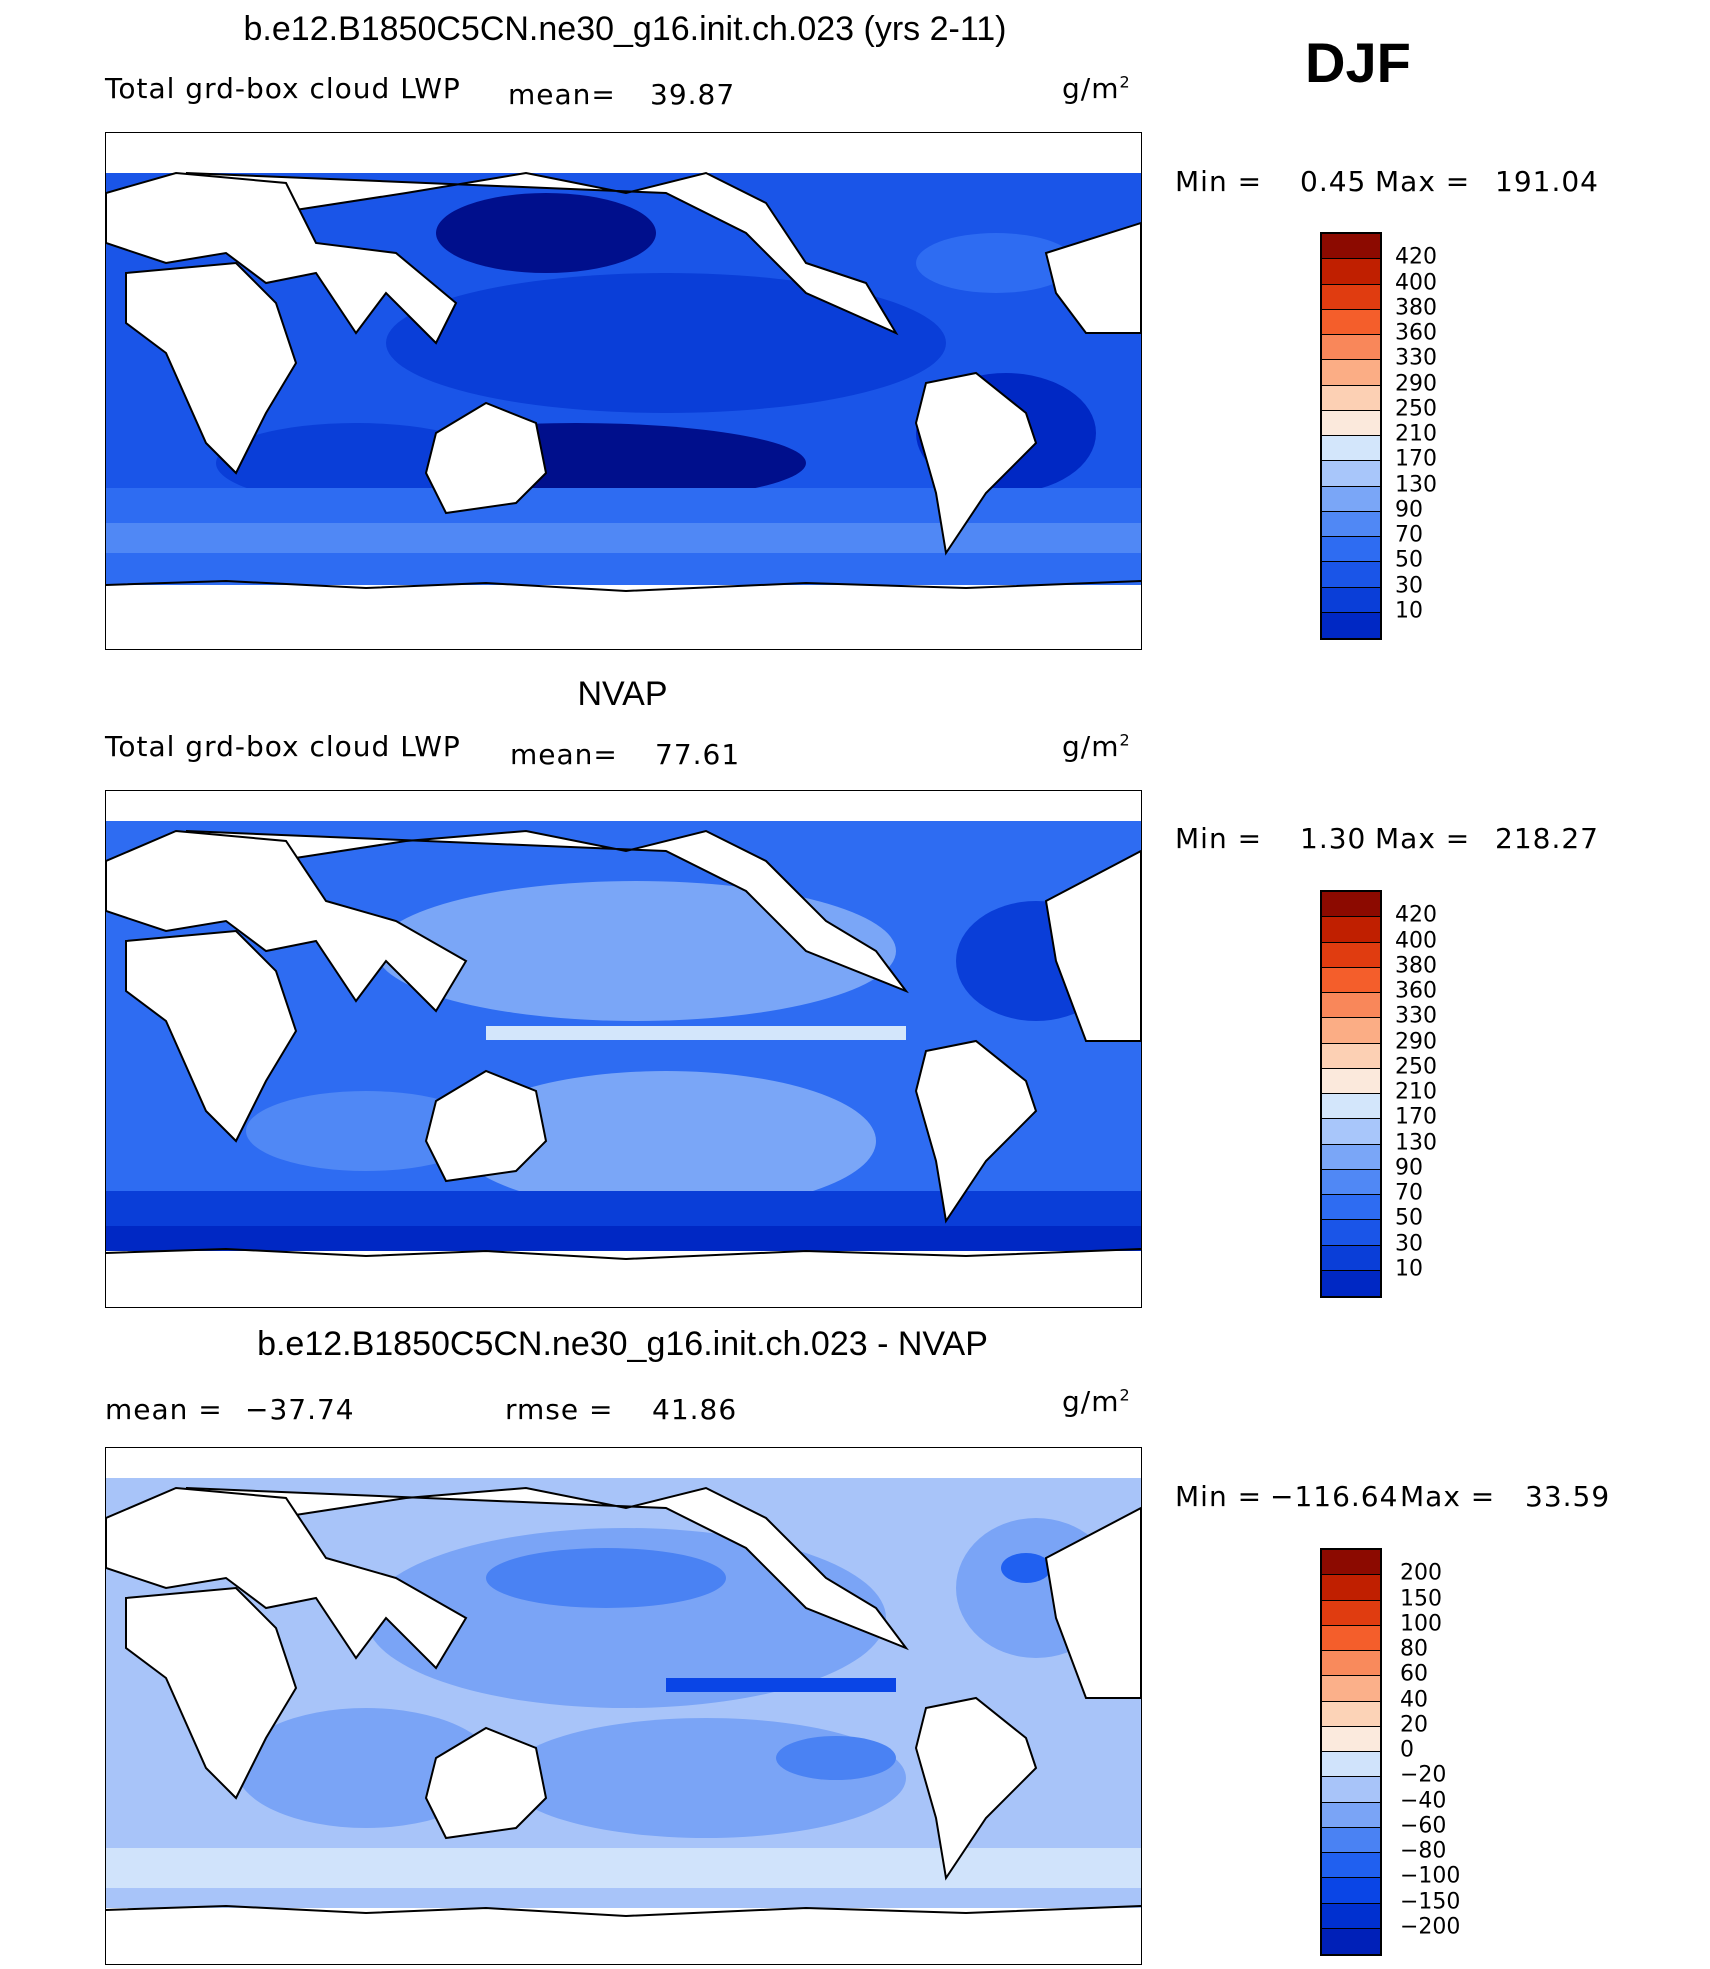  What do you see at coordinates (564, 754) in the screenshot?
I see `panel-obs-mean-label: mean=` at bounding box center [564, 754].